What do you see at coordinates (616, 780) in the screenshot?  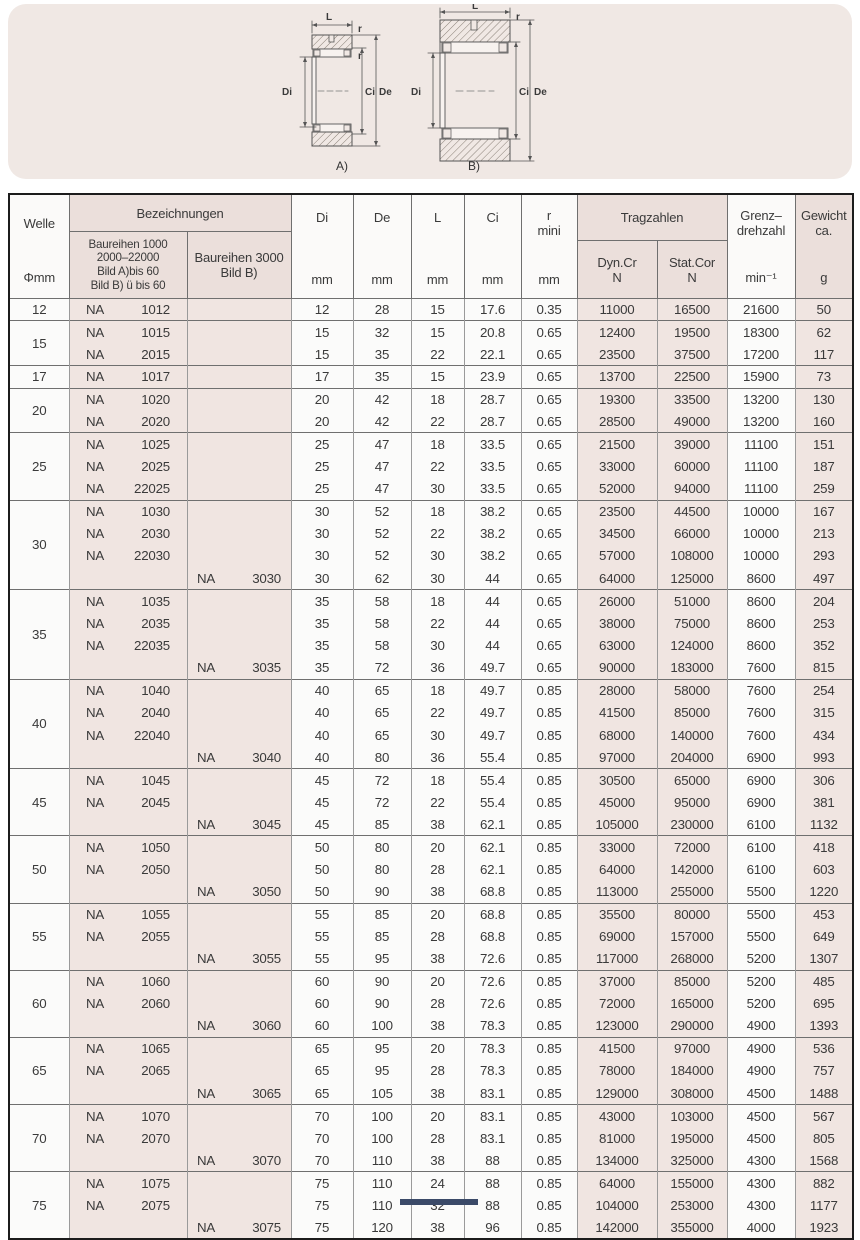 I see `value-cell-dyn-cr: 30500` at bounding box center [616, 780].